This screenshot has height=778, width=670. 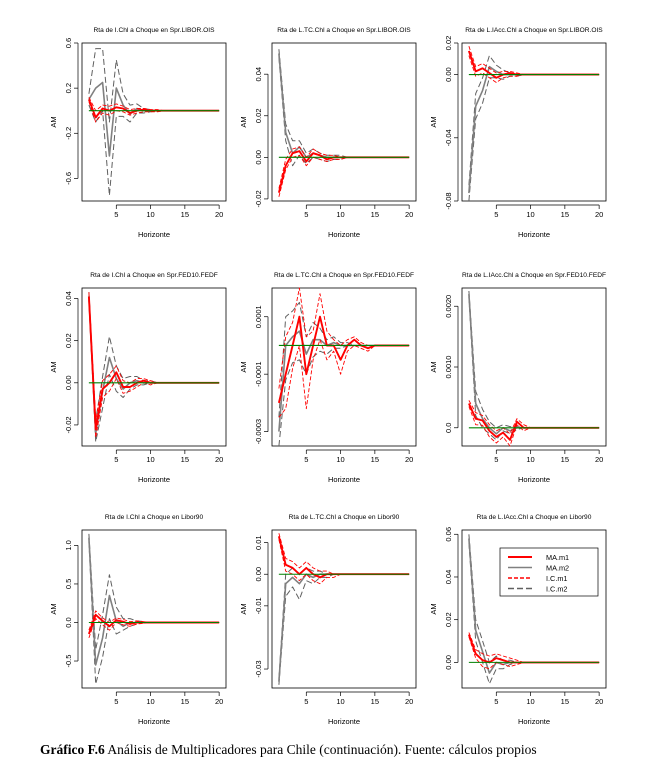 I want to click on y-tick-label: -0.02, so click(x=68, y=424).